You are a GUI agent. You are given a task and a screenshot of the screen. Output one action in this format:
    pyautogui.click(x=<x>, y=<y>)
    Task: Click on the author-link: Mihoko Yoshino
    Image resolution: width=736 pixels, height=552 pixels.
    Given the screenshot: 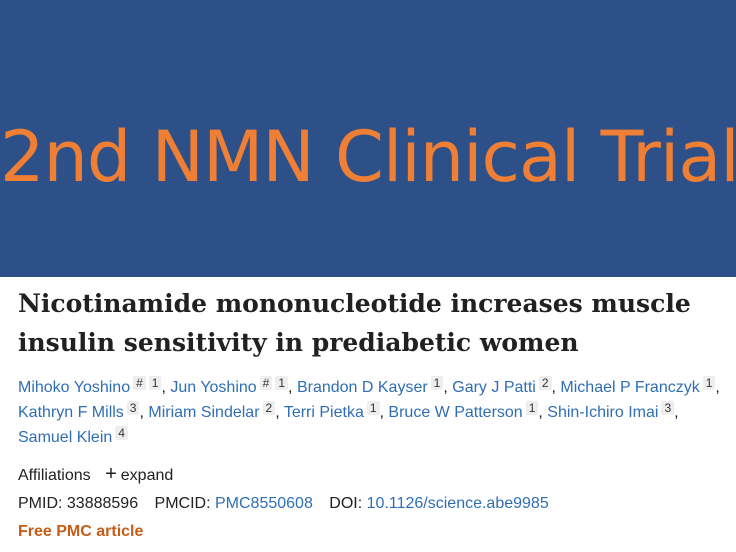 What is the action you would take?
    pyautogui.click(x=74, y=387)
    